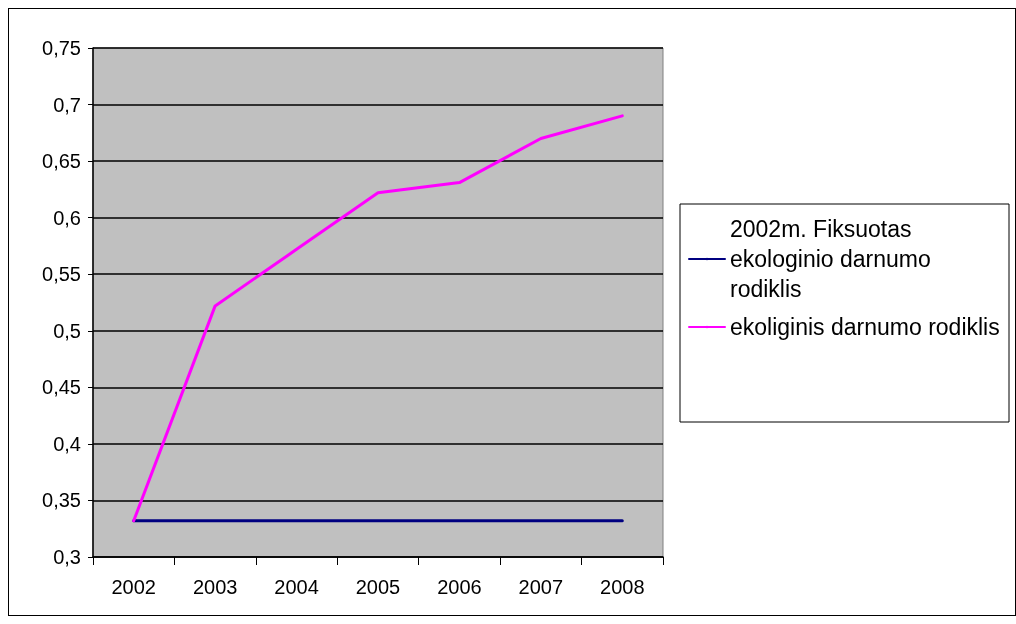  Describe the element at coordinates (61, 387) in the screenshot. I see `y-tick-label: 0,45` at that location.